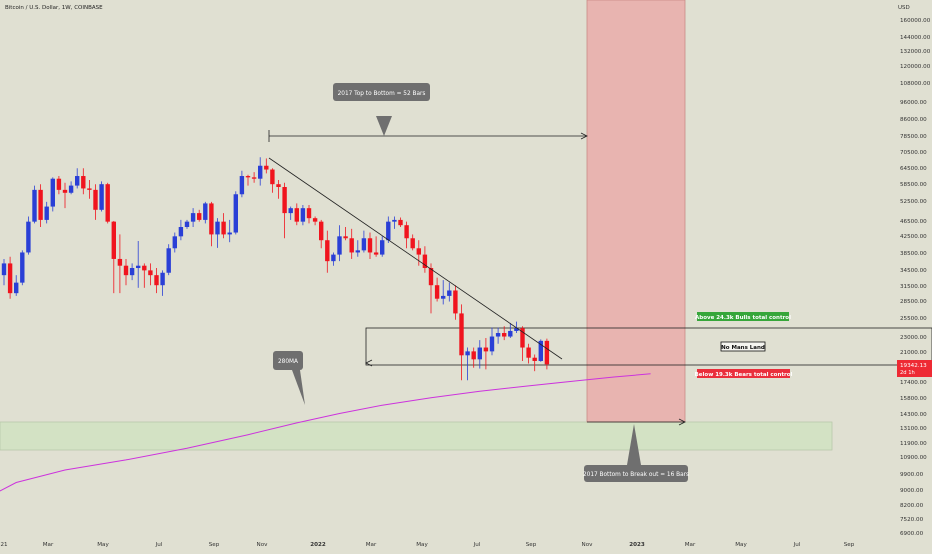 The width and height of the screenshot is (932, 554). Describe the element at coordinates (904, 8) in the screenshot. I see `currency-label: USD` at that location.